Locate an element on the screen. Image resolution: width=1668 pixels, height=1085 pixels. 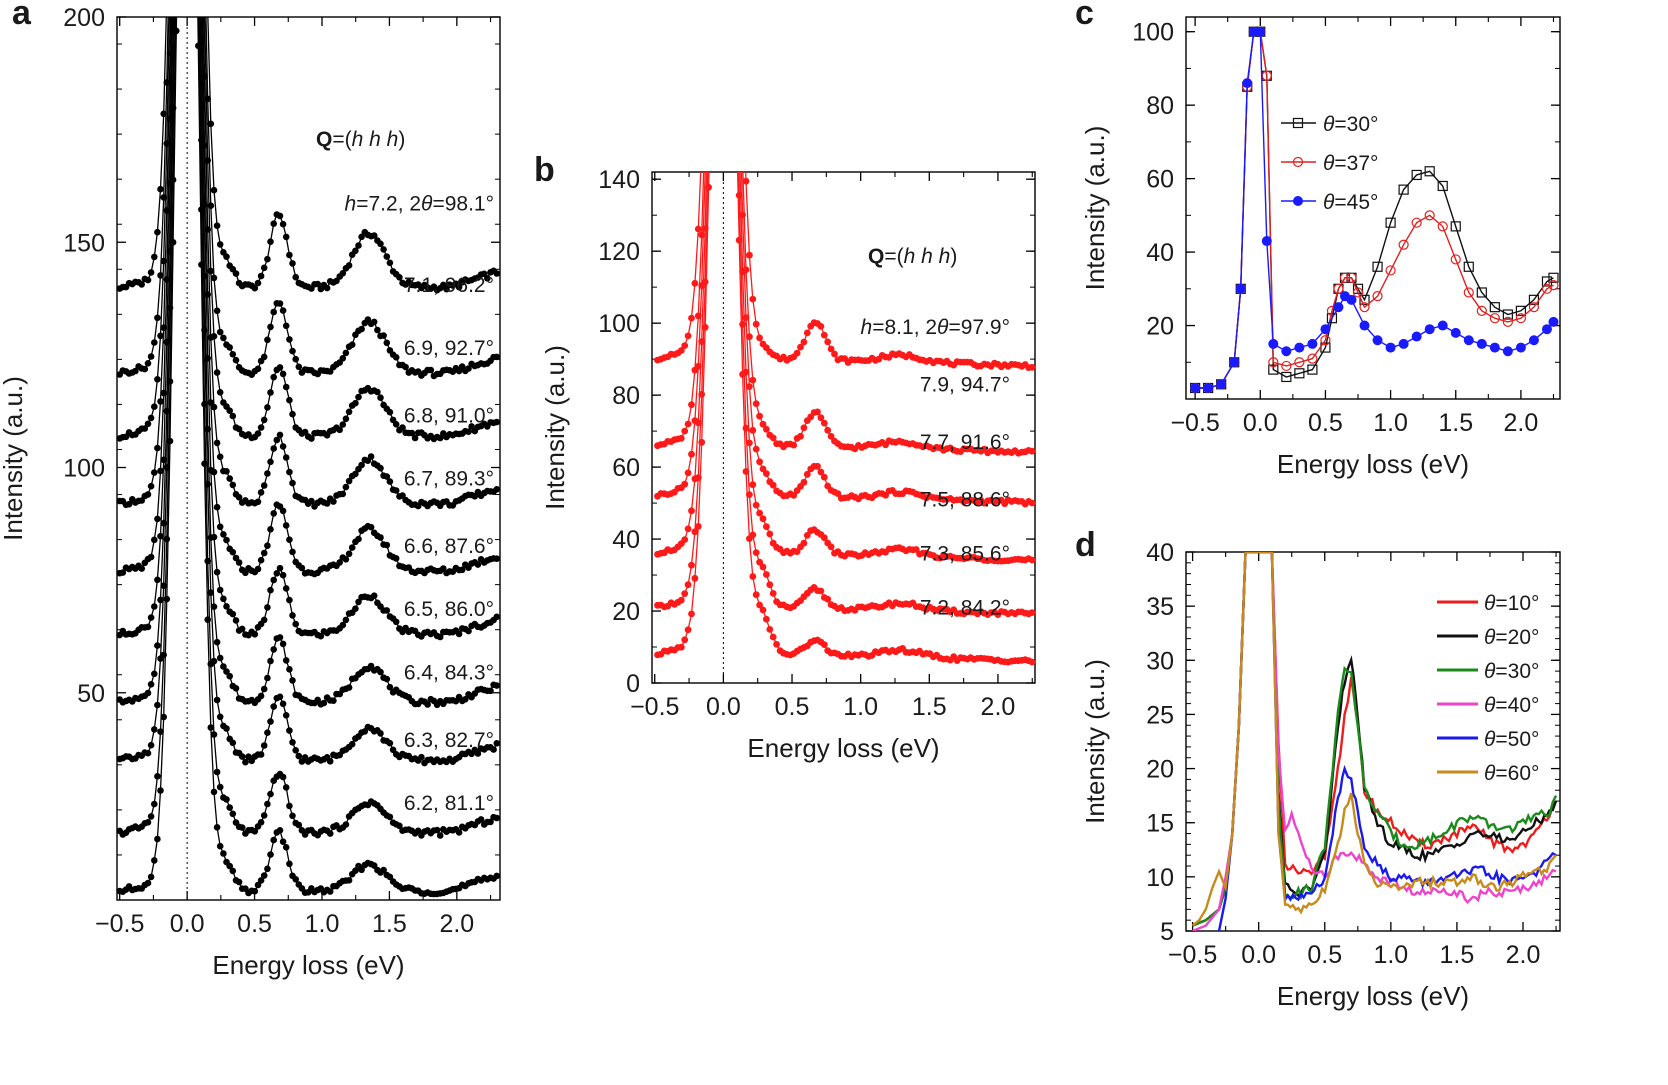
panel-b-series-line is located at coordinates (845, 338).